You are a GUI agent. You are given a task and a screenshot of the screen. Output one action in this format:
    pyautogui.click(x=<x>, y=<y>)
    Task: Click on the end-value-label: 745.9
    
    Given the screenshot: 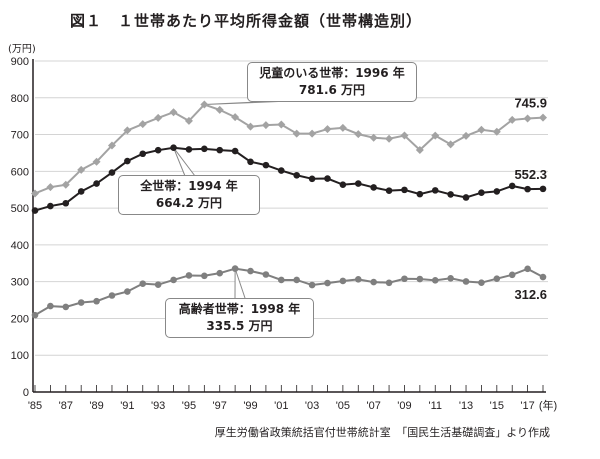 What is the action you would take?
    pyautogui.click(x=530, y=103)
    